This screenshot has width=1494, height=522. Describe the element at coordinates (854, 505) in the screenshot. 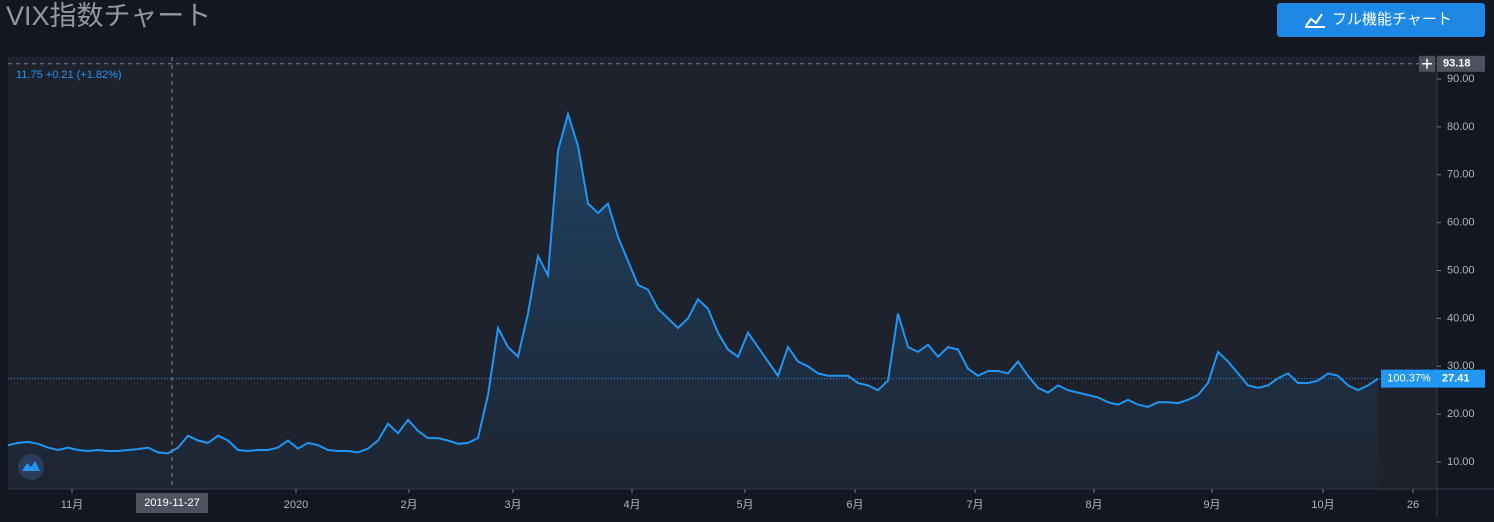

I see `x-tick-label: 6月` at that location.